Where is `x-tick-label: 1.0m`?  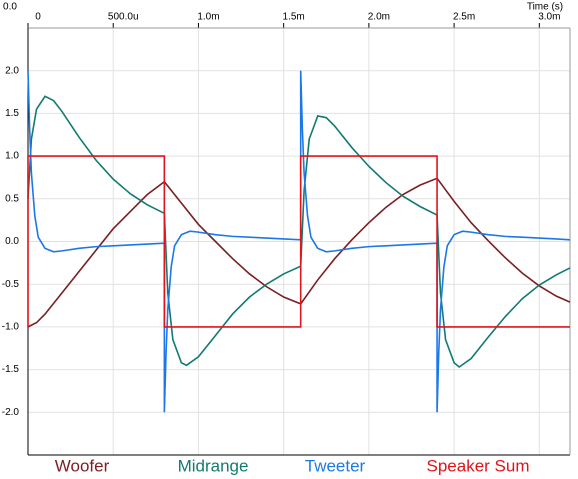 x-tick-label: 1.0m is located at coordinates (208, 17).